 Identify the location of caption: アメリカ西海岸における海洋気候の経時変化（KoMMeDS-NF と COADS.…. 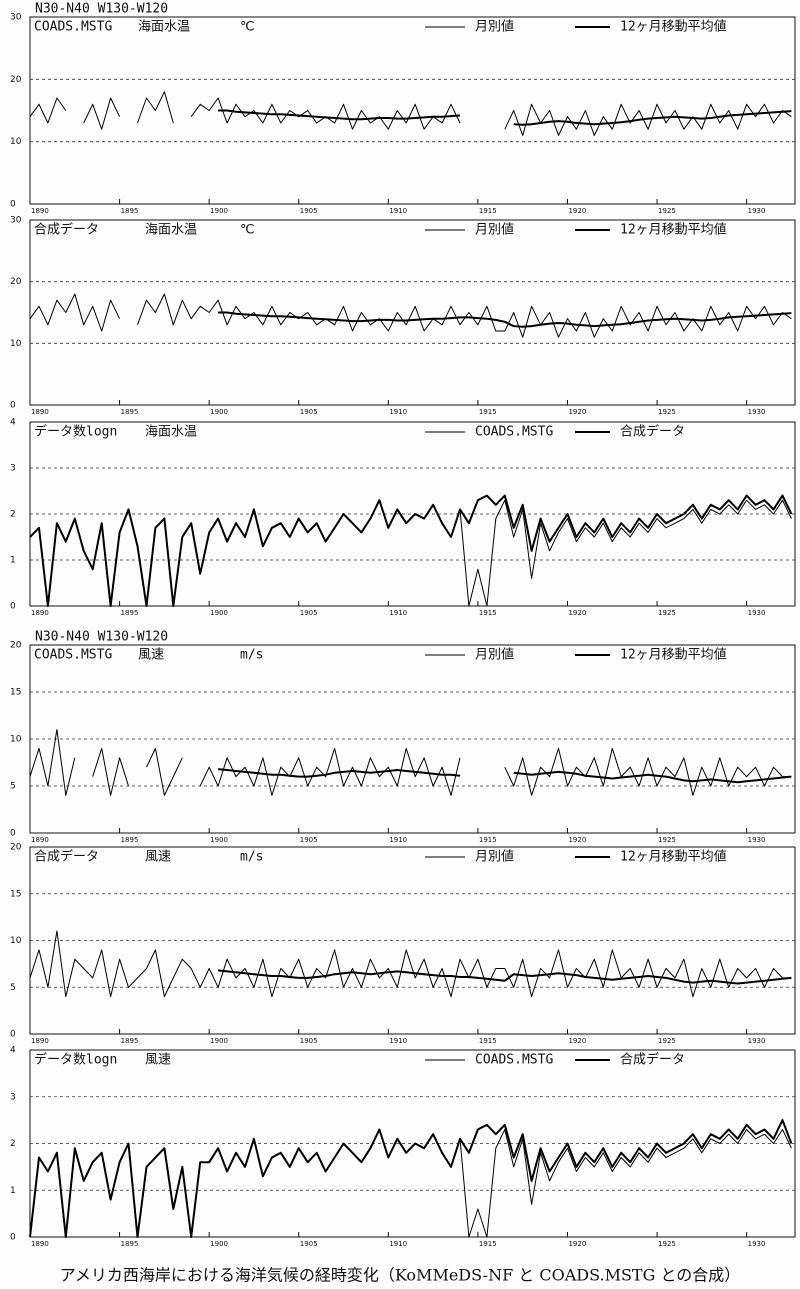
(400, 1275).